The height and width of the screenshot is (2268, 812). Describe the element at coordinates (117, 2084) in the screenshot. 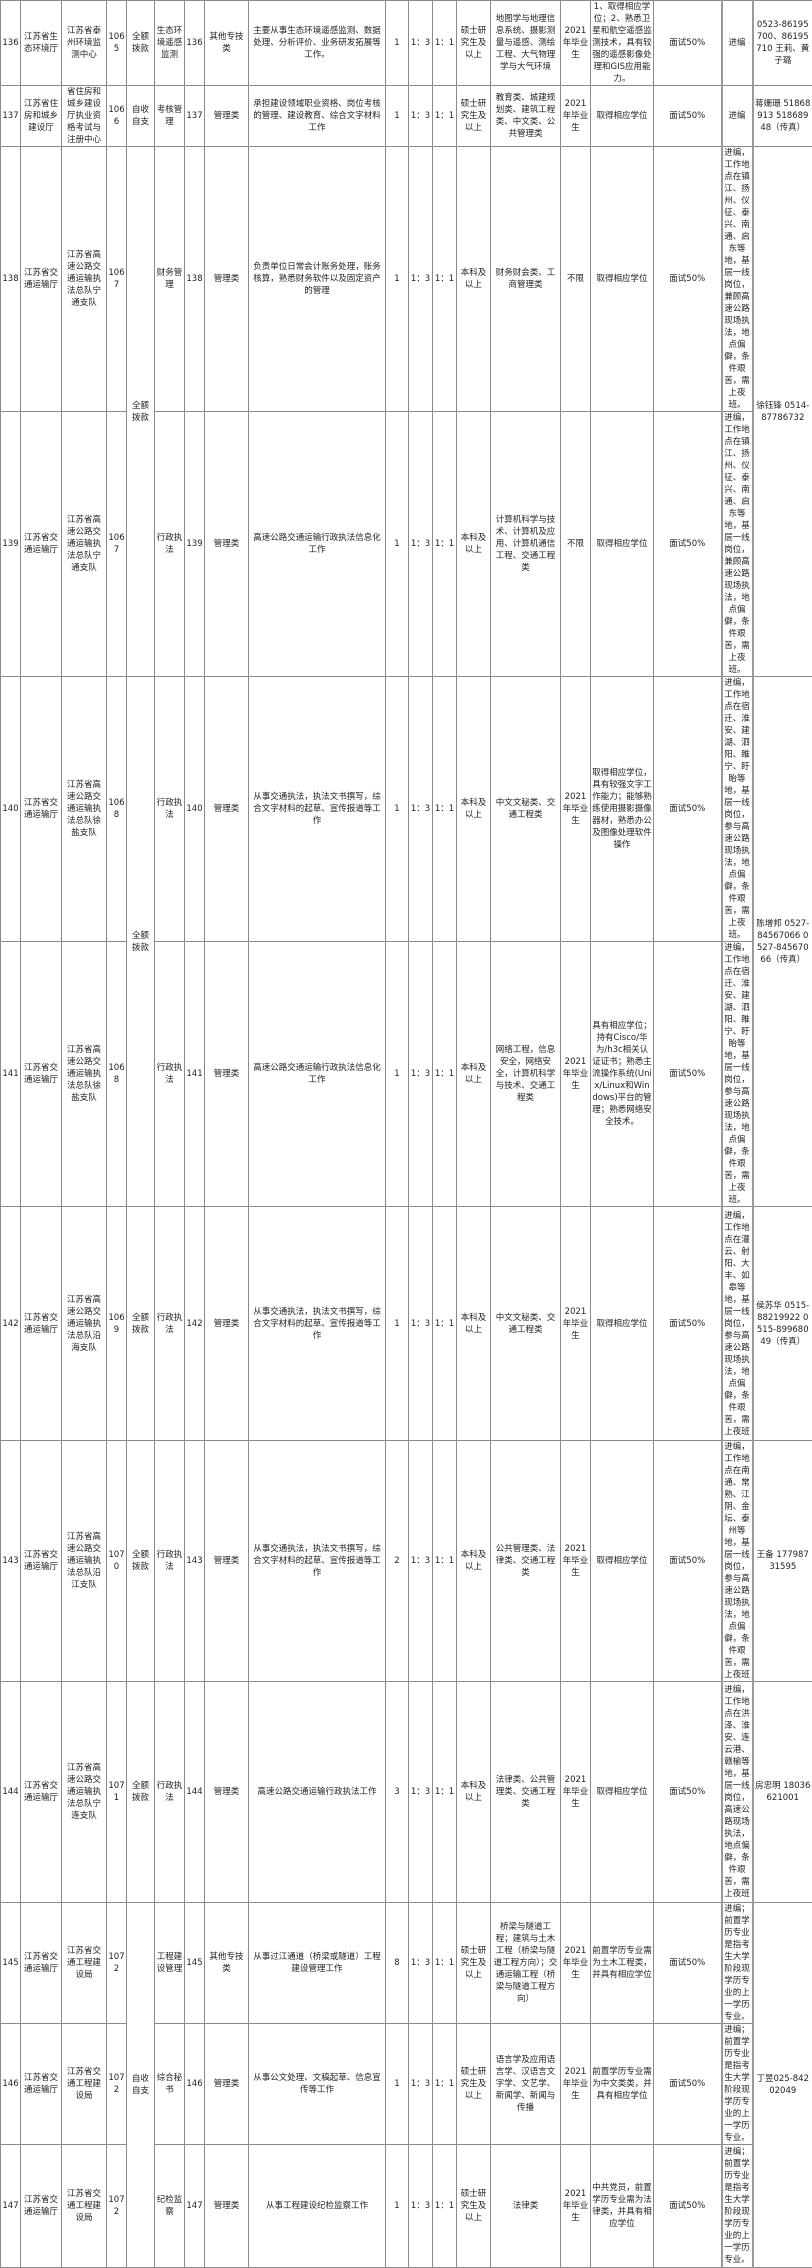

I see `cell-unit-code: 1072` at that location.